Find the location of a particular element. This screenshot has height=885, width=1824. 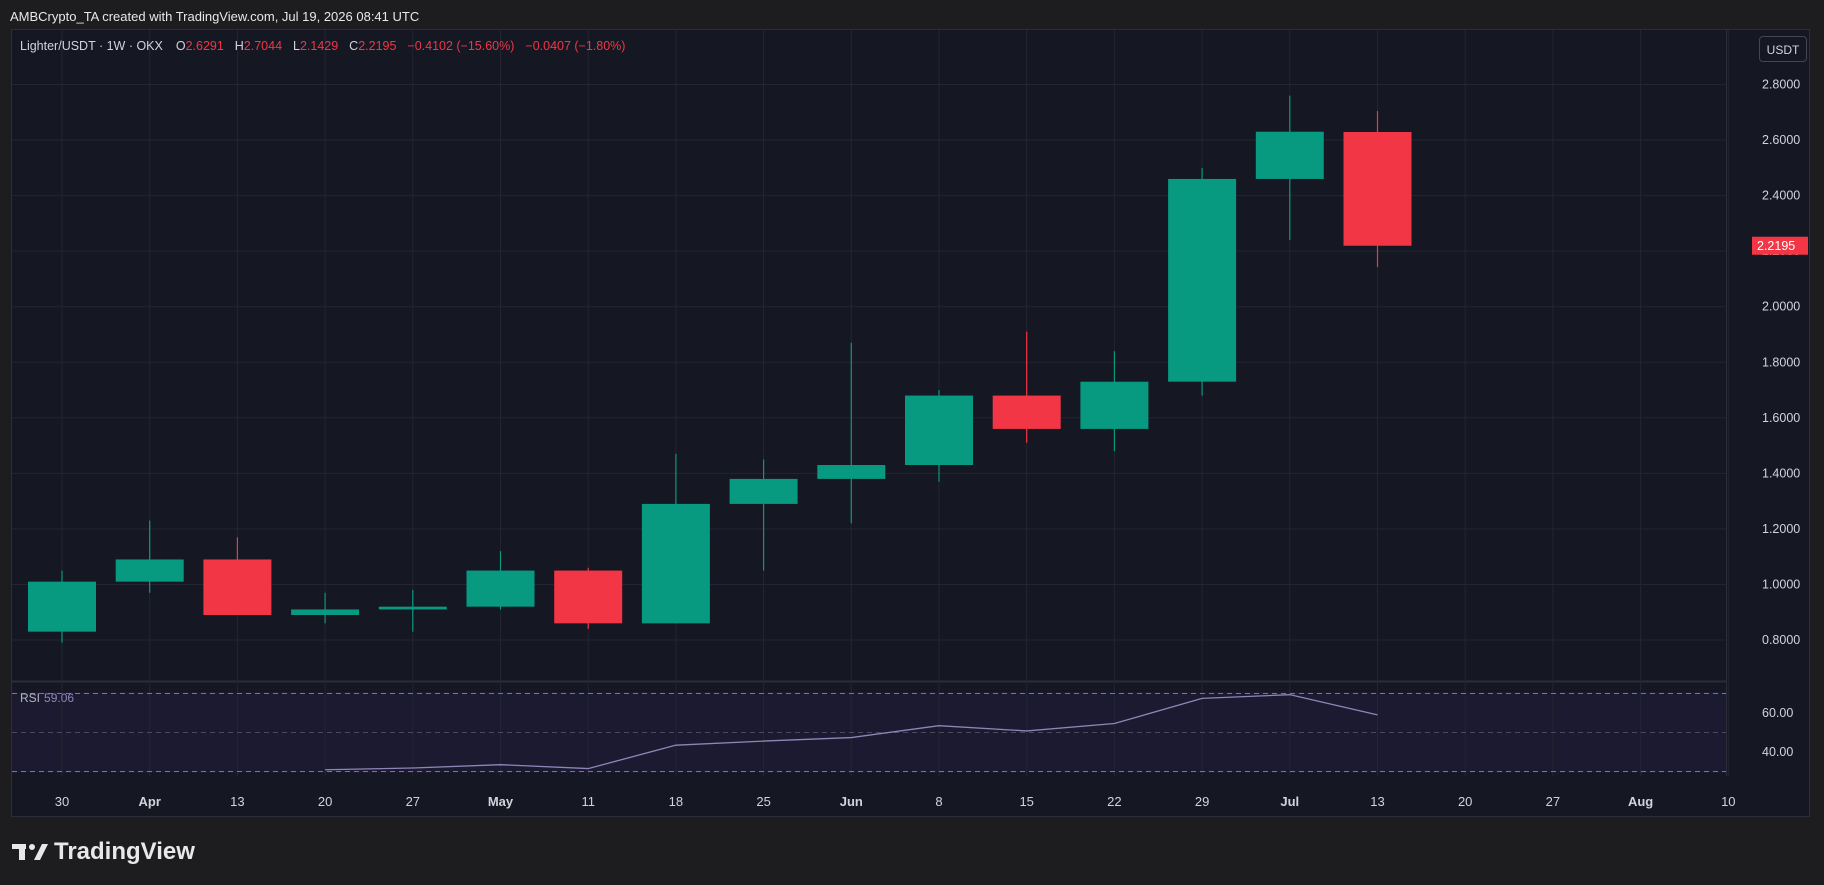

tradingview-logo: TradingView is located at coordinates (103, 852).